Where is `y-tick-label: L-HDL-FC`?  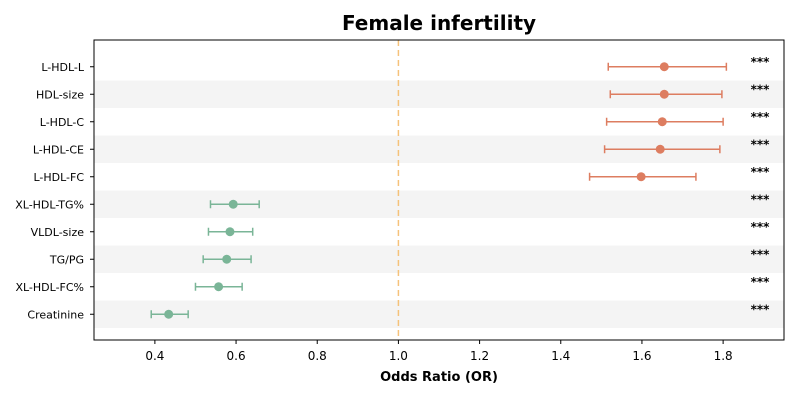
y-tick-label: L-HDL-FC is located at coordinates (58, 177).